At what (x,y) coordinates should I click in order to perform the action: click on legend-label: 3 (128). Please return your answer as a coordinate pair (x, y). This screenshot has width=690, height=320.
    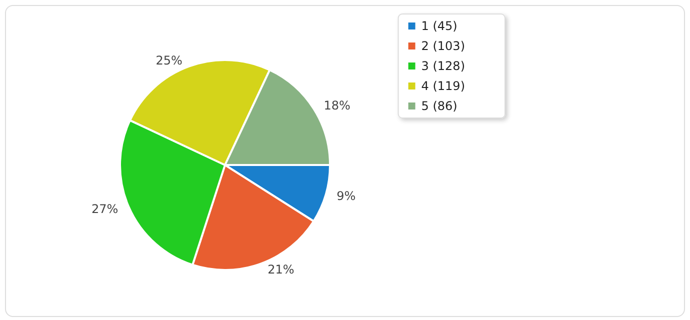
    Looking at the image, I should click on (443, 66).